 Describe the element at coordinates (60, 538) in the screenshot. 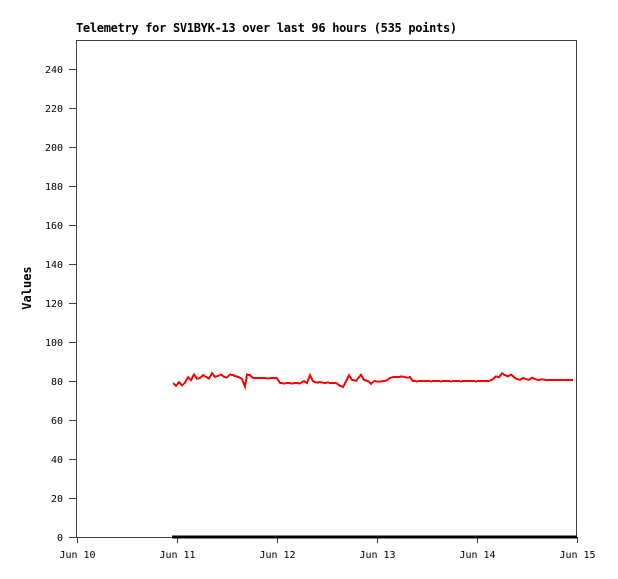

I see `y-tick-label: 0` at that location.